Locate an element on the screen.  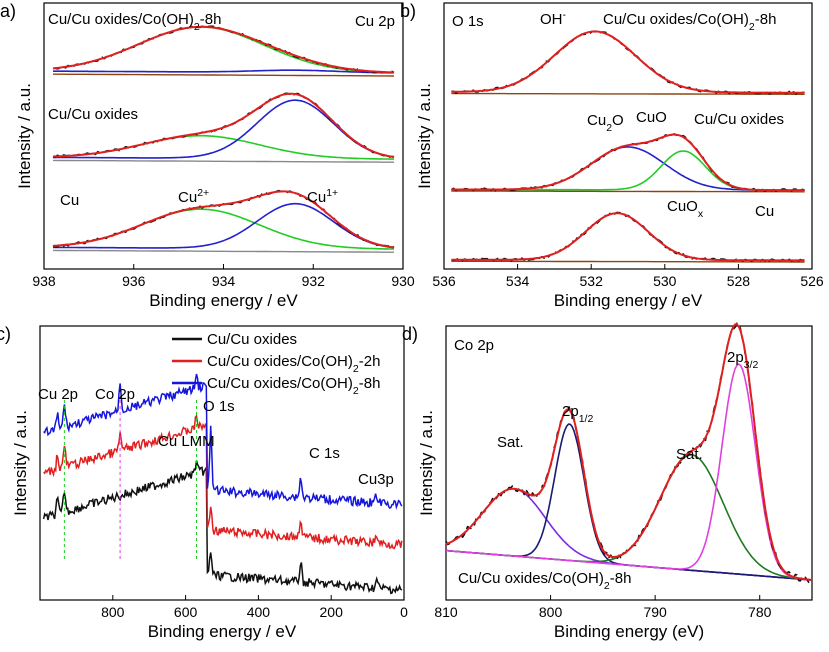
panel-d-peak-label-0-main: Sat. is located at coordinates (510, 442).